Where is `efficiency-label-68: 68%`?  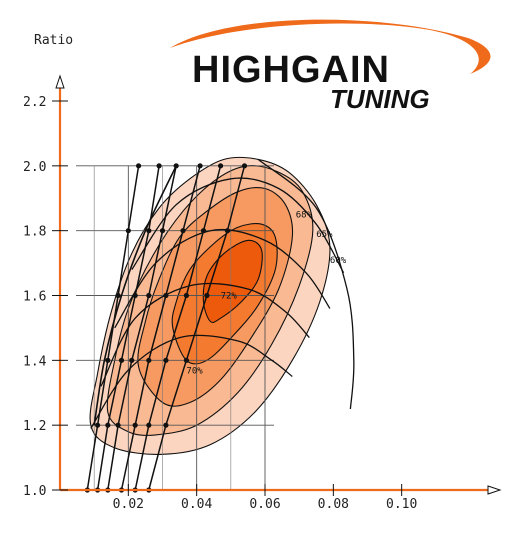
efficiency-label-68: 68% is located at coordinates (304, 216).